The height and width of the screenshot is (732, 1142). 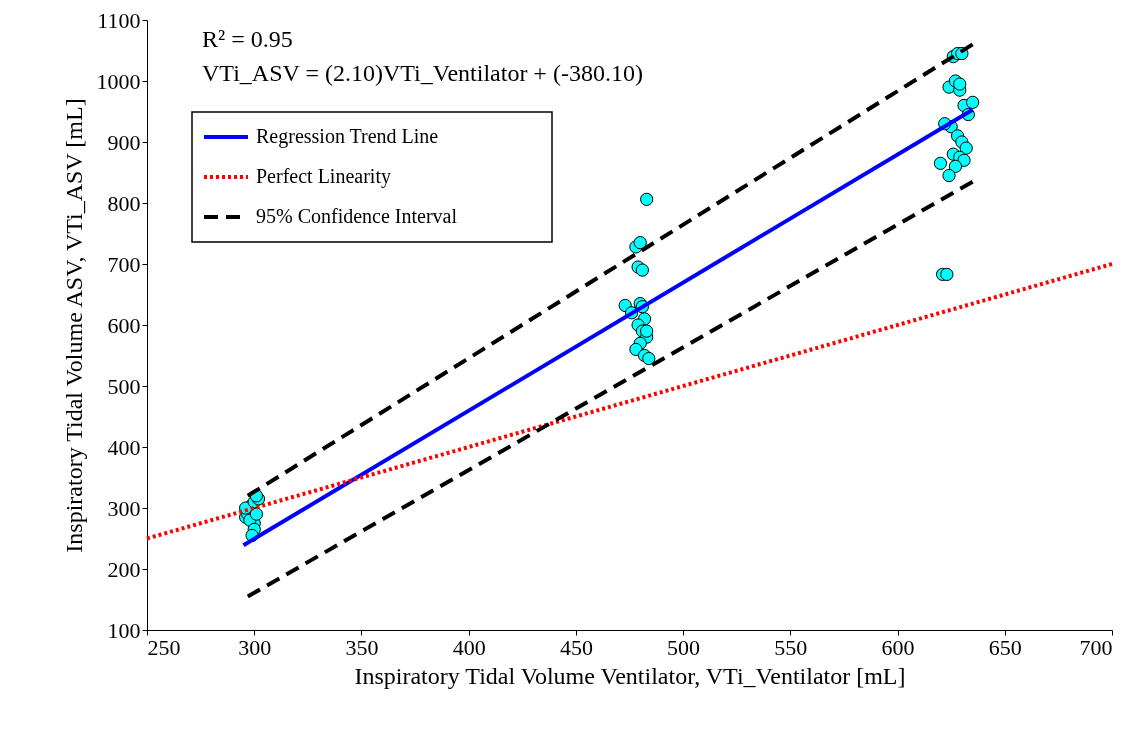 I want to click on y-tick-label: 800, so click(x=124, y=203).